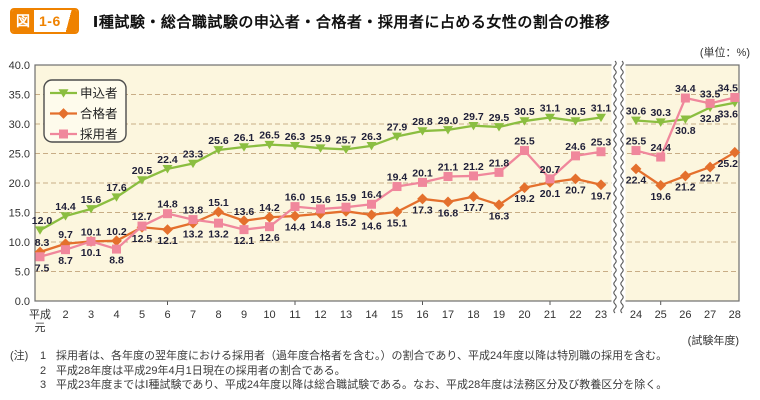 The height and width of the screenshot is (400, 760). Describe the element at coordinates (19, 125) in the screenshot. I see `y-axis-tick-label: 30.0` at that location.